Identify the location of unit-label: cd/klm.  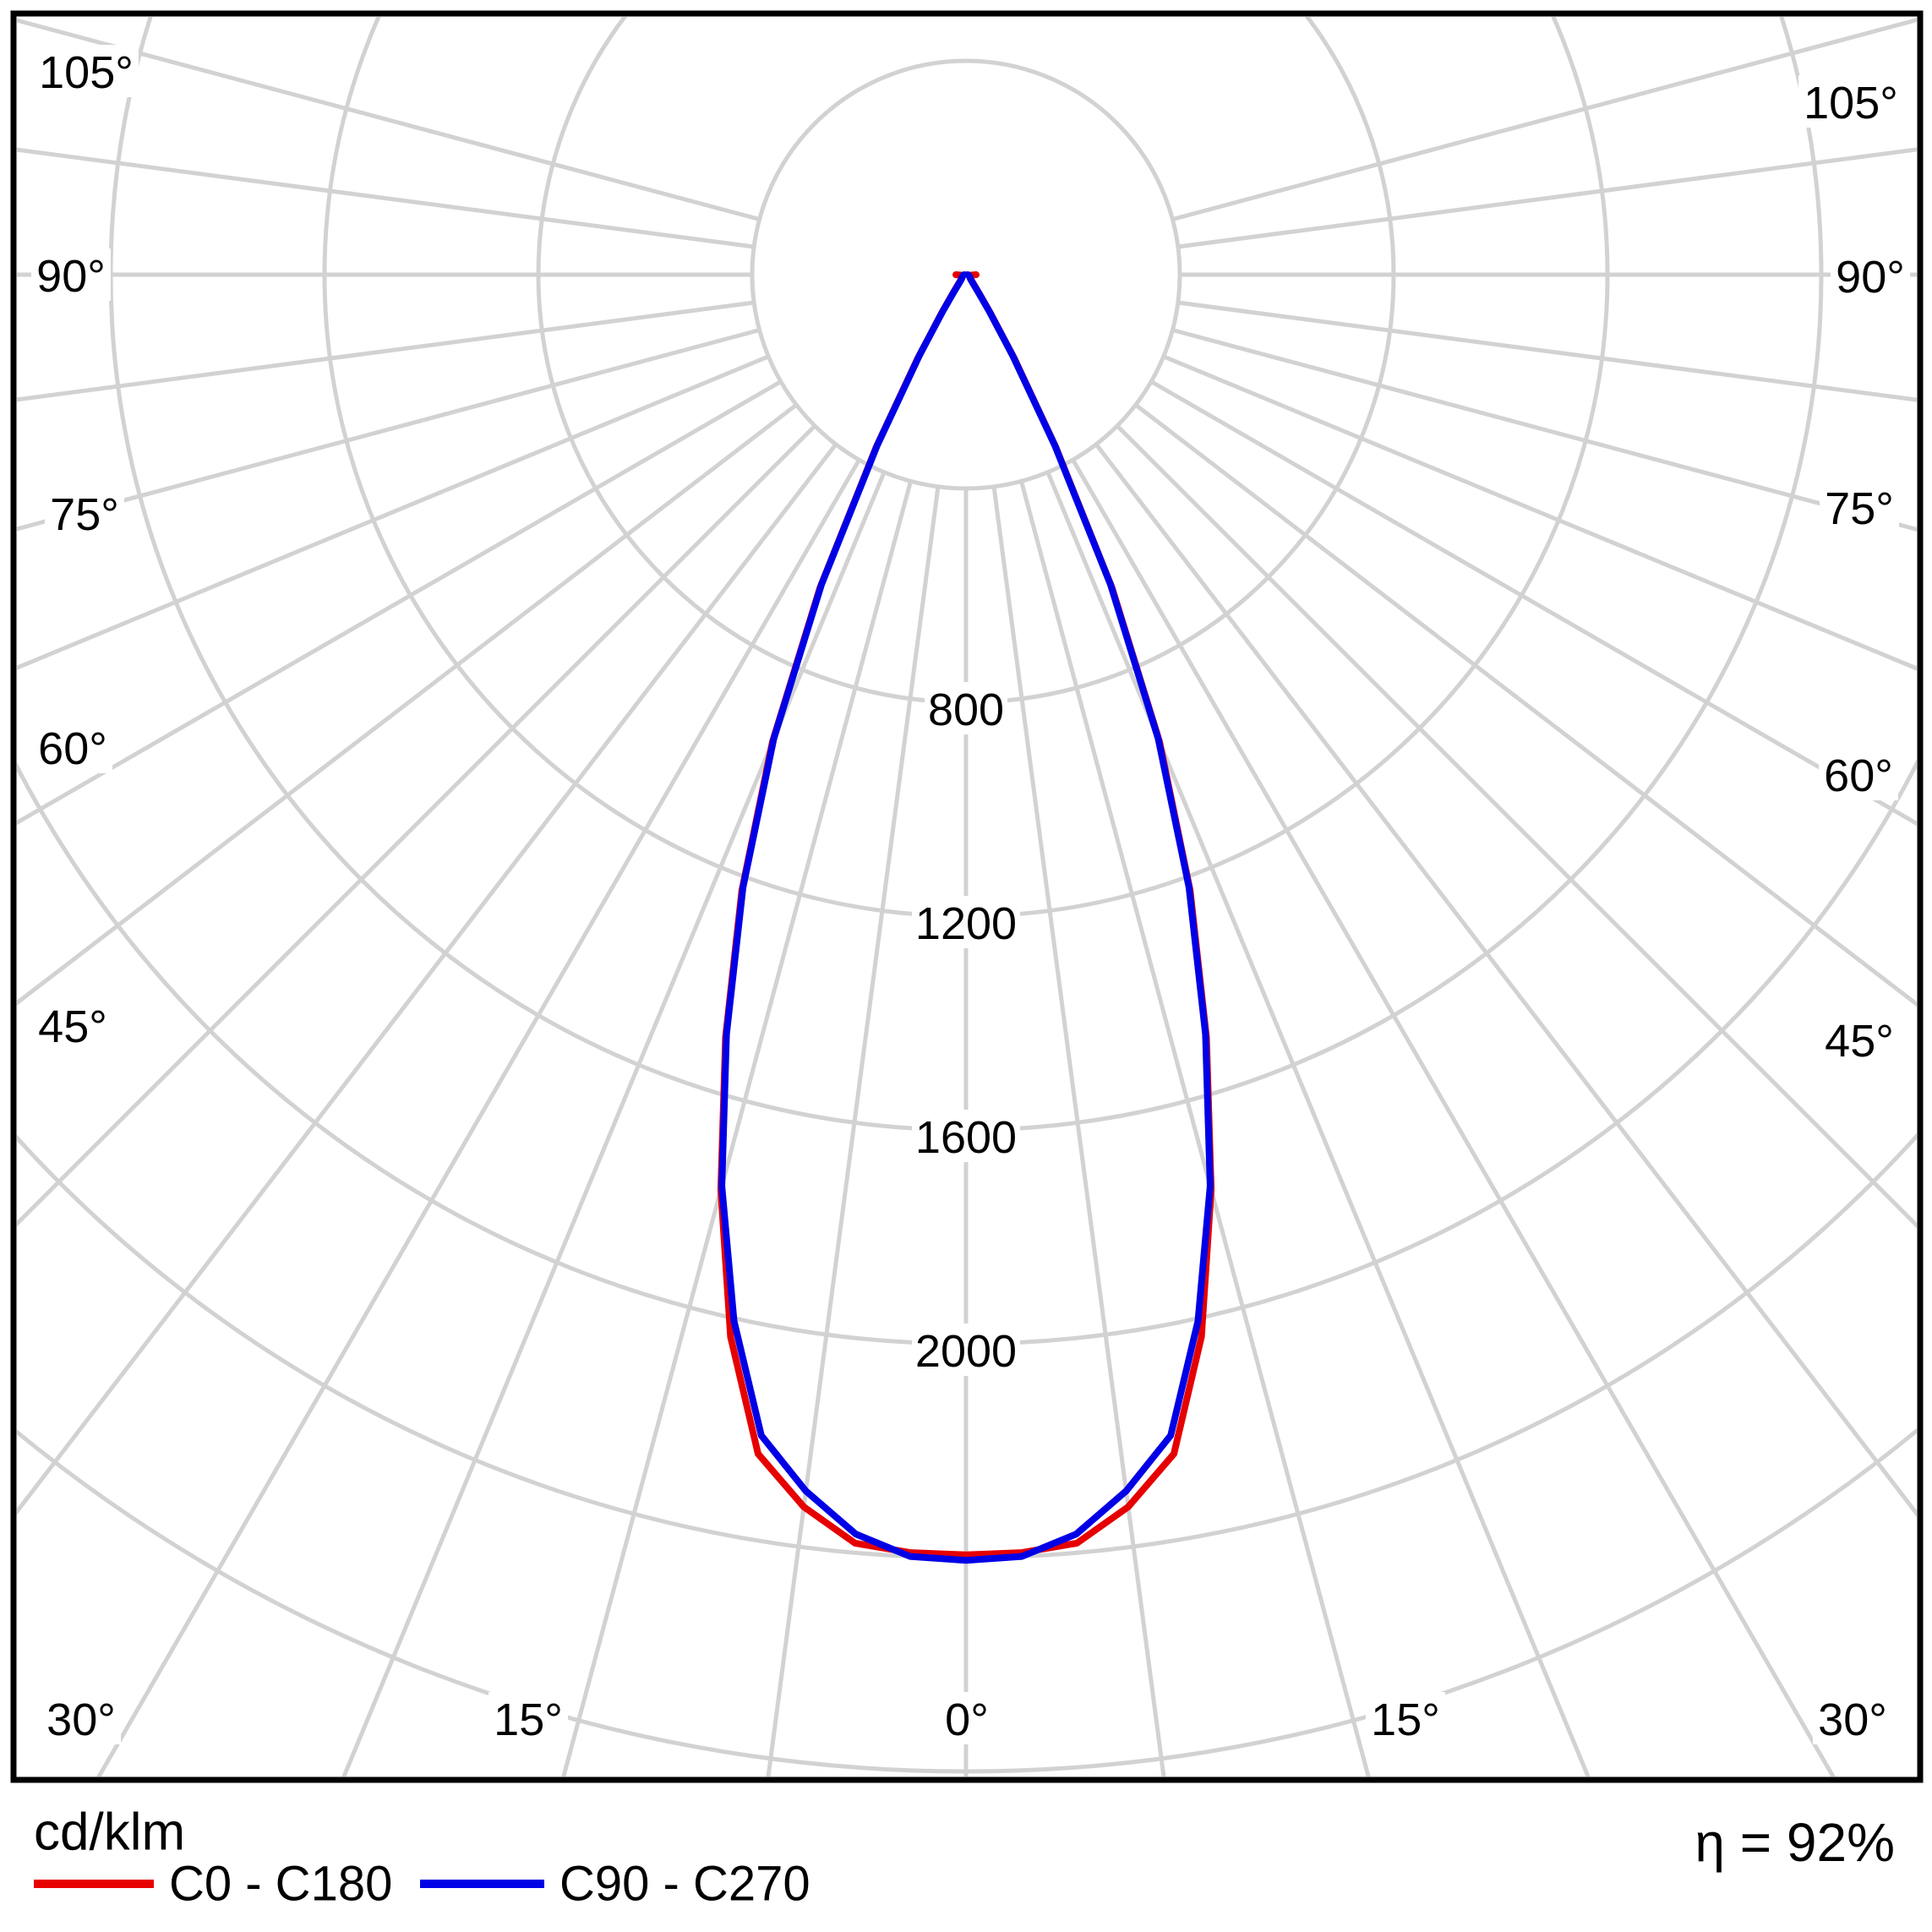
(110, 1833).